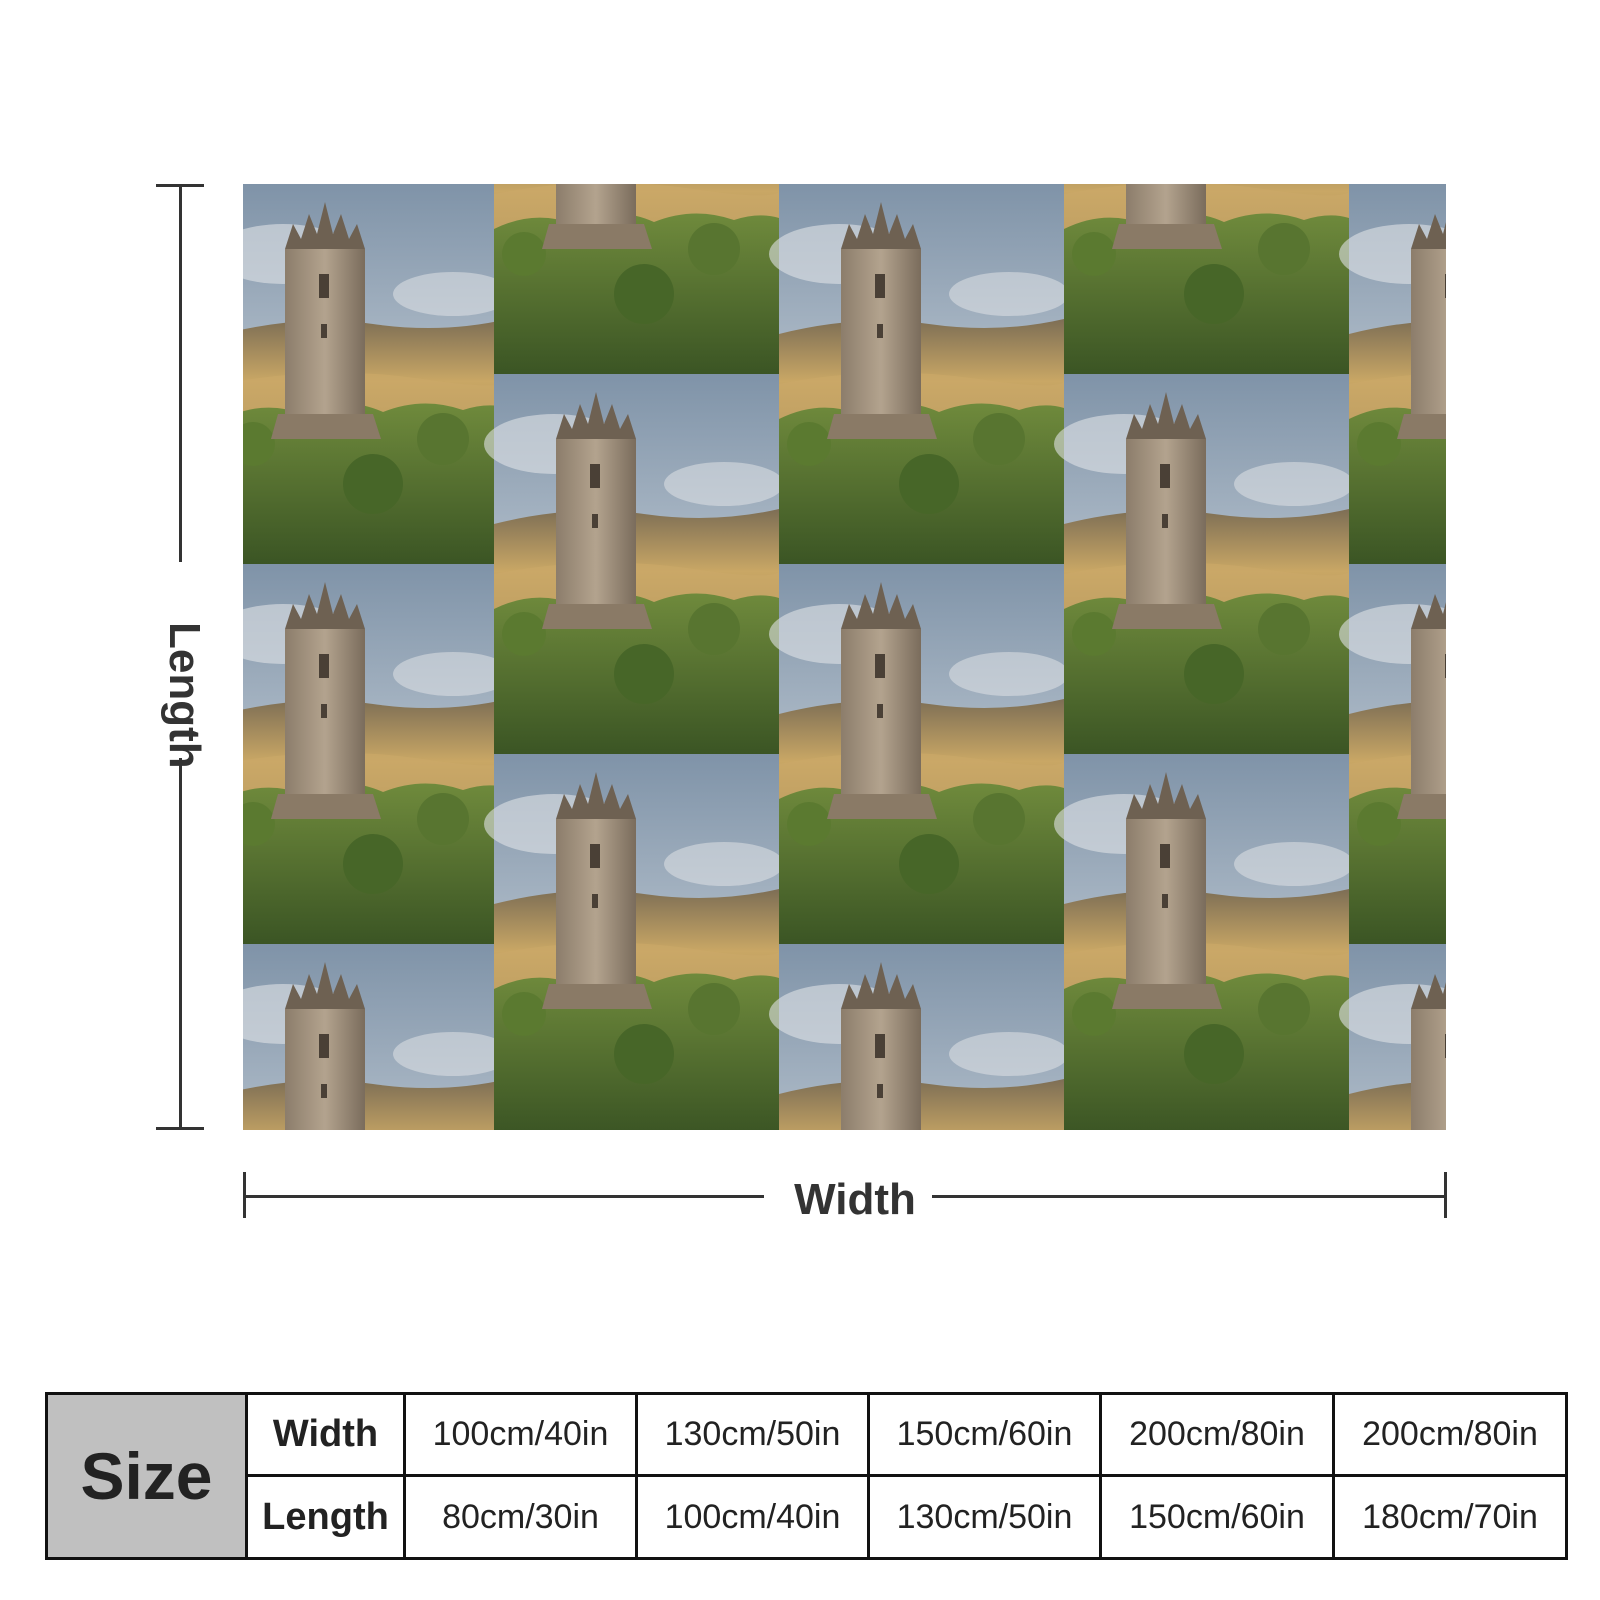 Image resolution: width=1600 pixels, height=1600 pixels. Describe the element at coordinates (520, 1517) in the screenshot. I see `length-value-cell: 80cm/30in` at that location.